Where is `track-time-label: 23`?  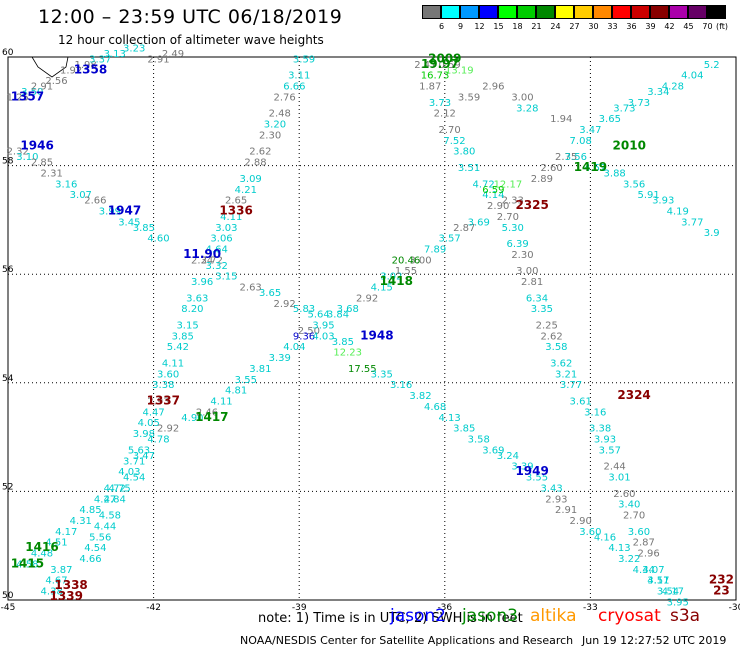
track-time-label: 23 is located at coordinates (721, 591).